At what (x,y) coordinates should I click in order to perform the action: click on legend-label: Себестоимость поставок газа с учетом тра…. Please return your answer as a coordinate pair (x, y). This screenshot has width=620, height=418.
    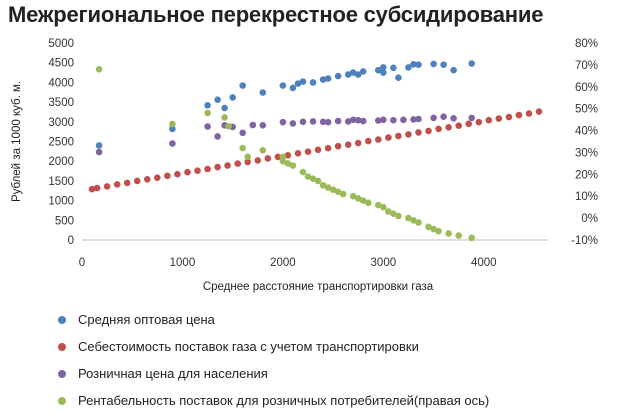
    Looking at the image, I should click on (248, 346).